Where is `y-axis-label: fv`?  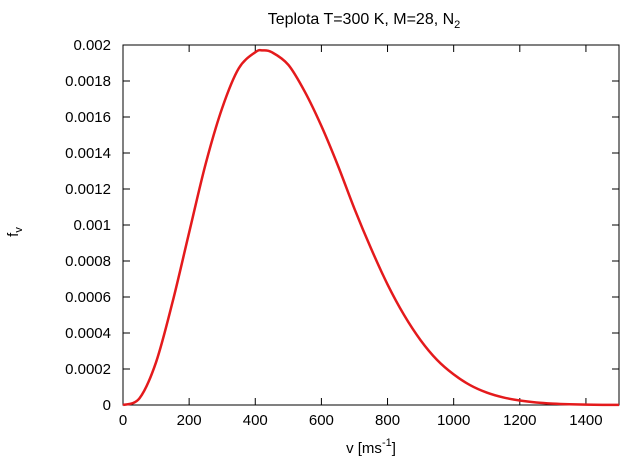 y-axis-label: fv is located at coordinates (15, 232).